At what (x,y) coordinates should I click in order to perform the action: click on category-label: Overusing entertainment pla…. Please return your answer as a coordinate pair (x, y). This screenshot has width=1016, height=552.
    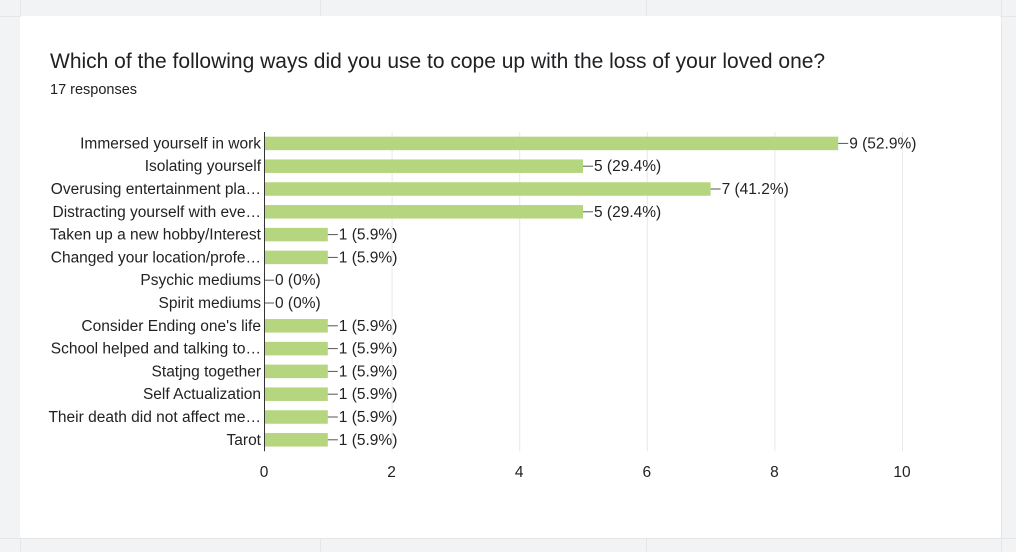
    Looking at the image, I should click on (156, 189).